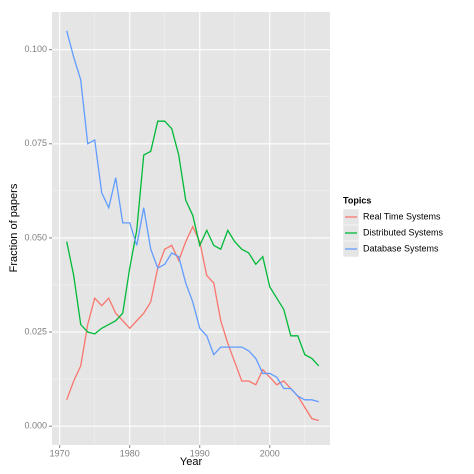  Describe the element at coordinates (35, 143) in the screenshot. I see `y-tick-label: 0.075` at that location.